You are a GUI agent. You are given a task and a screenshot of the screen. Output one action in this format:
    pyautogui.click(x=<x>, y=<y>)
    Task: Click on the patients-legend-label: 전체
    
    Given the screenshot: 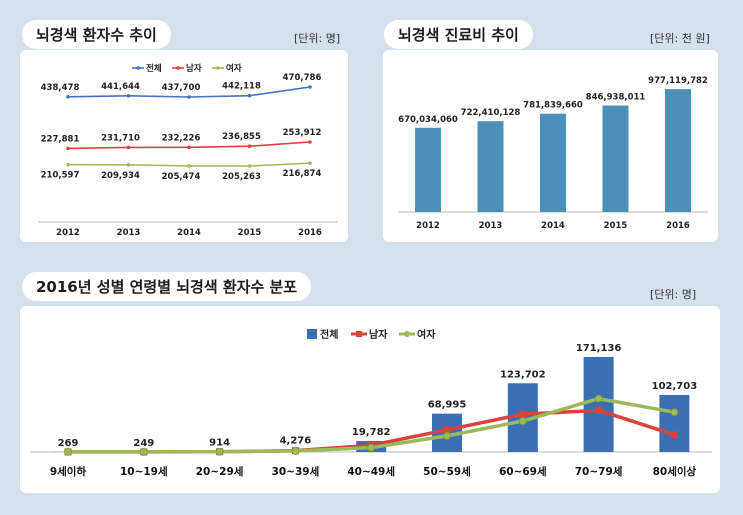 What is the action you would take?
    pyautogui.click(x=154, y=68)
    